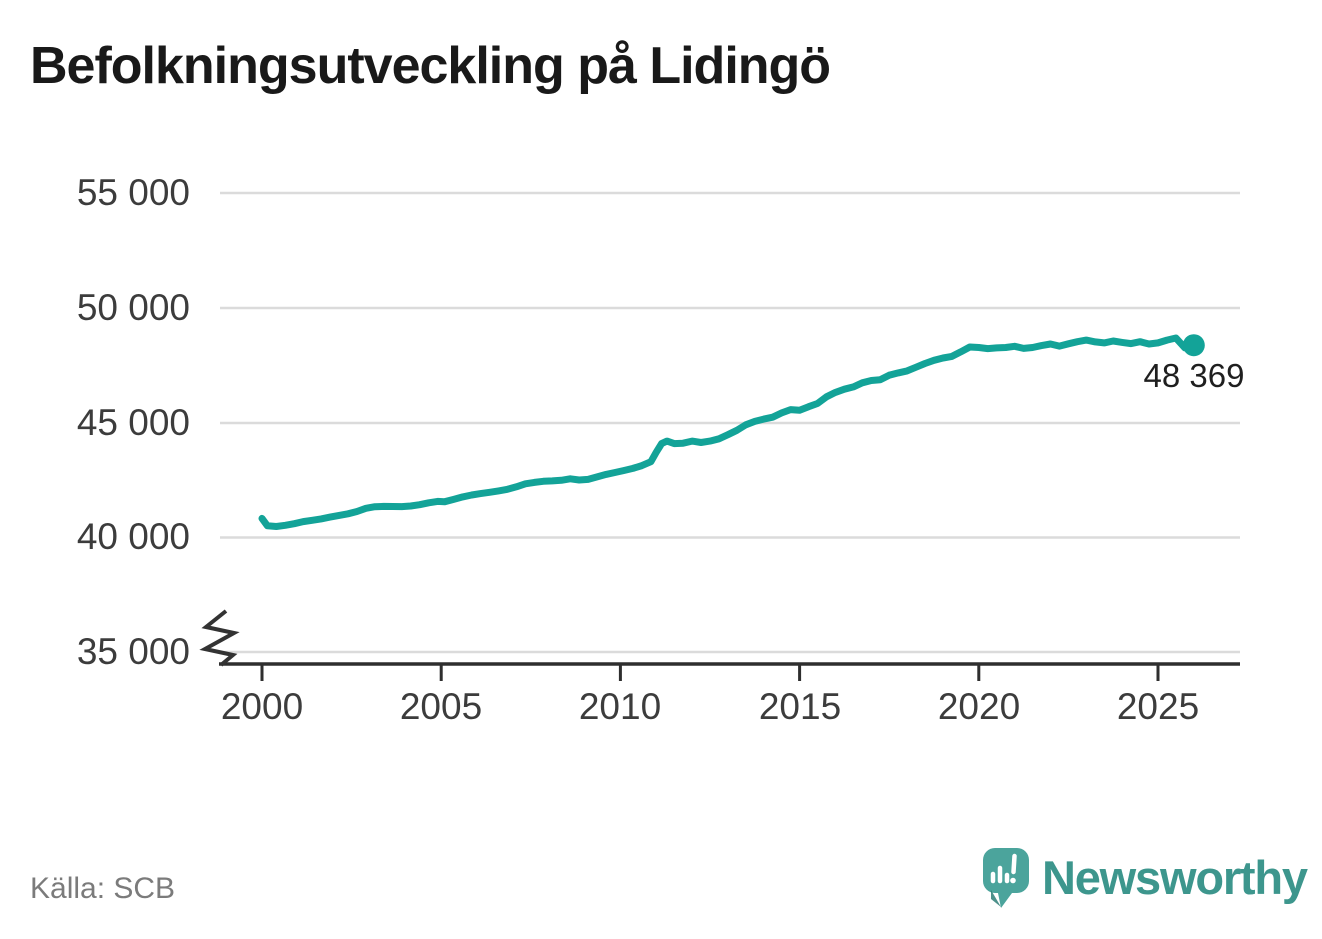 The image size is (1322, 939). Describe the element at coordinates (800, 706) in the screenshot. I see `x-tick-label-2015: 2015` at that location.